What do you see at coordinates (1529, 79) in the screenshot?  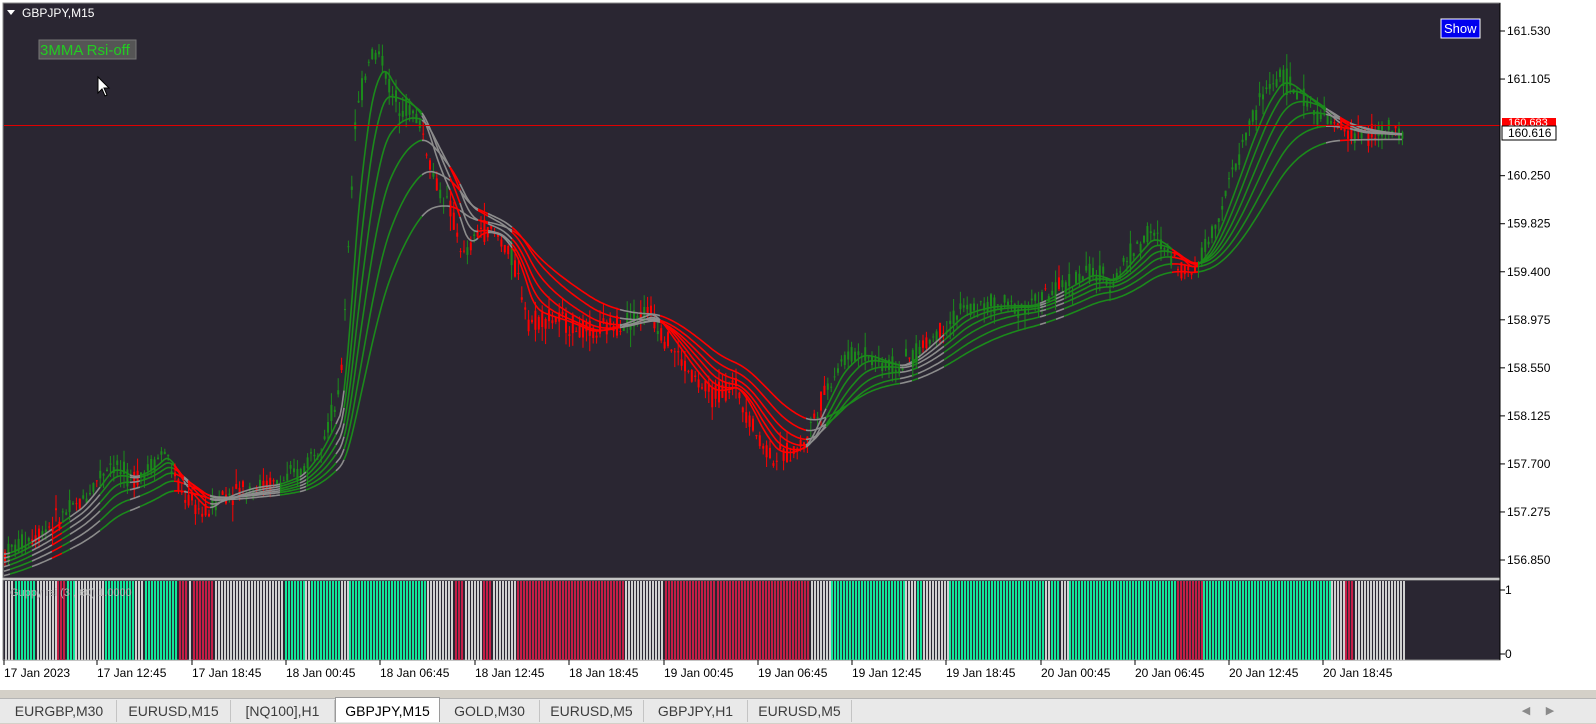 I see `price-tick-label: 161.105` at bounding box center [1529, 79].